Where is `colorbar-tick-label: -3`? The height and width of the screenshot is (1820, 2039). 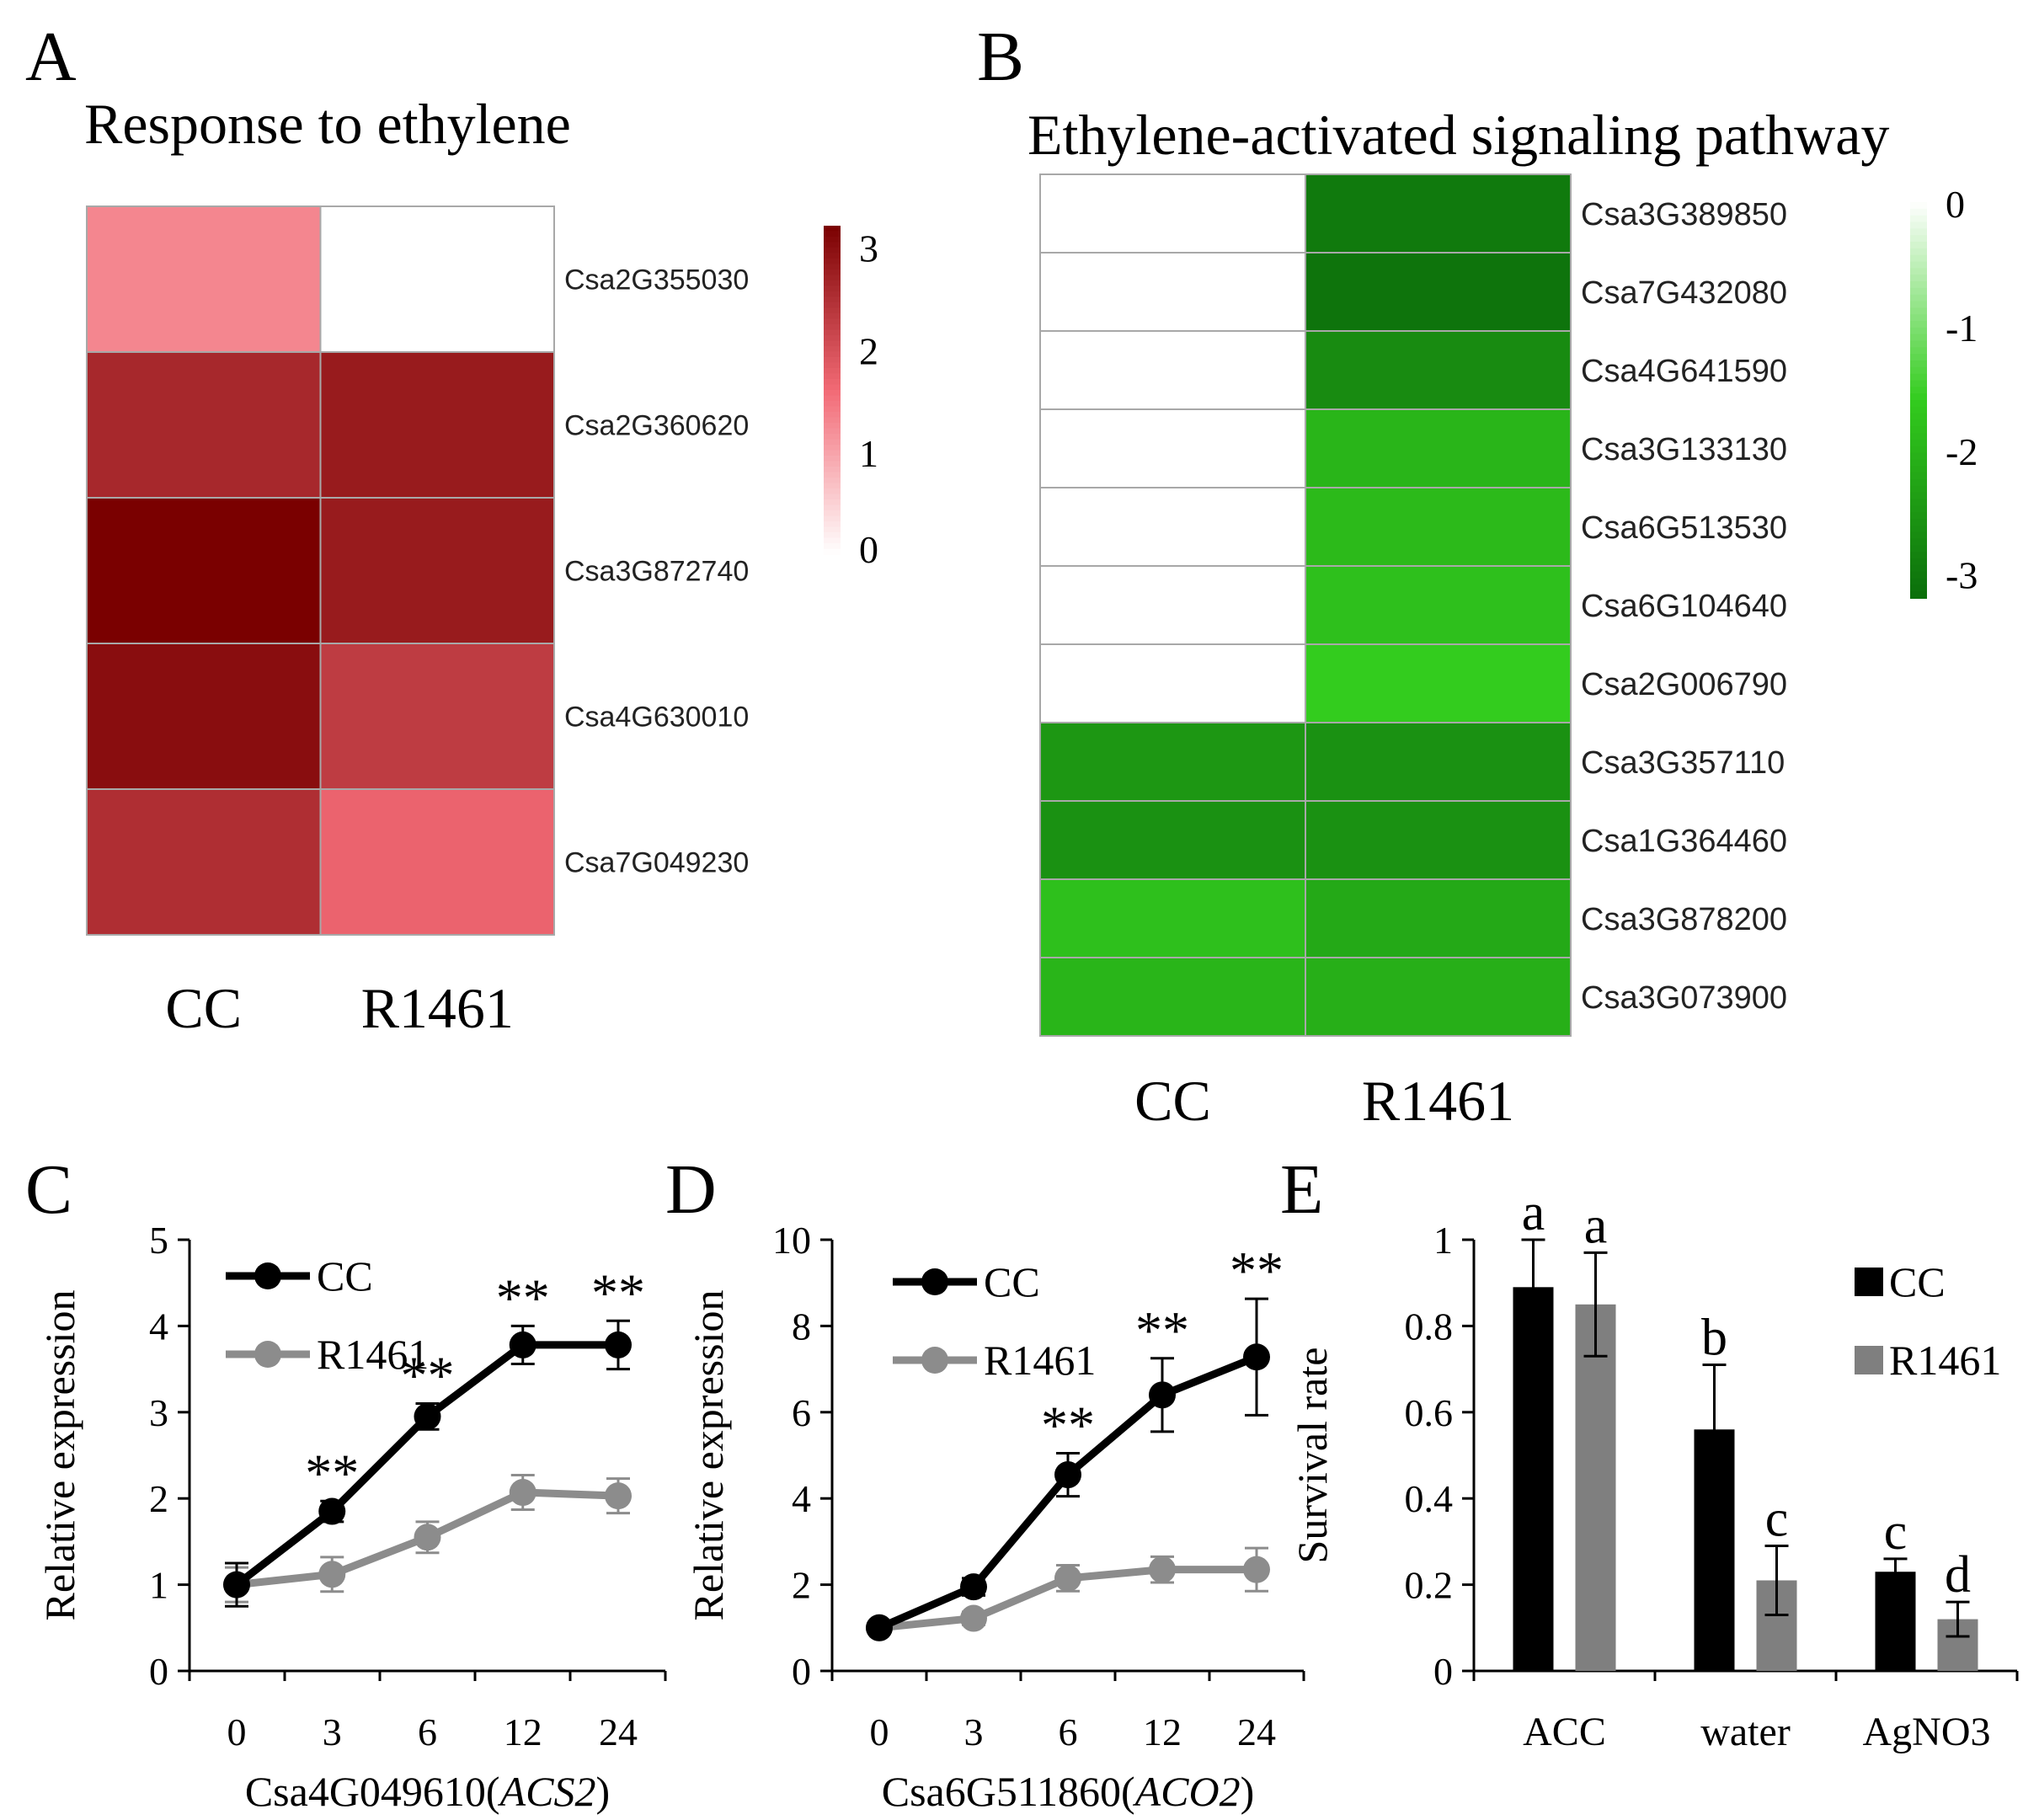 colorbar-tick-label: -3 is located at coordinates (1962, 575).